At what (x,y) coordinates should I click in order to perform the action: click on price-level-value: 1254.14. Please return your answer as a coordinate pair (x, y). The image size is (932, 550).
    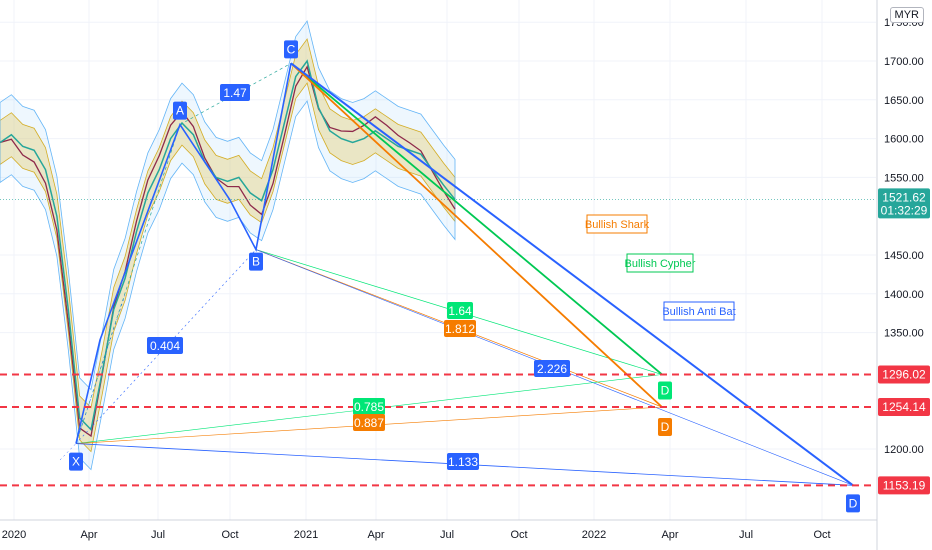
    Looking at the image, I should click on (904, 407).